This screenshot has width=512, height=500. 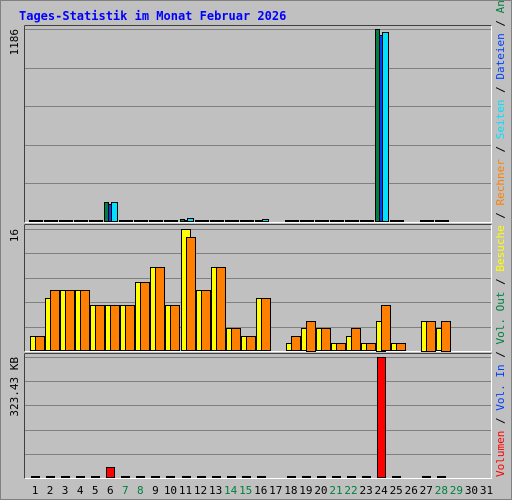 What do you see at coordinates (411, 490) in the screenshot?
I see `x-tick-label-day-26: 26` at bounding box center [411, 490].